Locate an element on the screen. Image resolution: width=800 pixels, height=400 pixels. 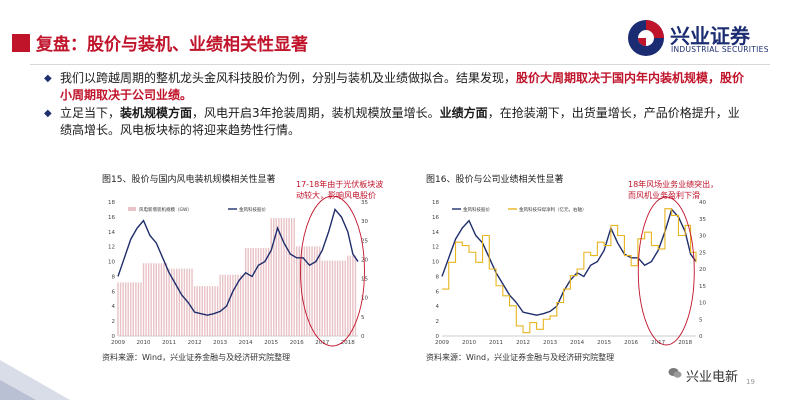
chart-2-source: 资料来源：Wind，兴业证券金融与及经济研究院整理 is located at coordinates (520, 357).